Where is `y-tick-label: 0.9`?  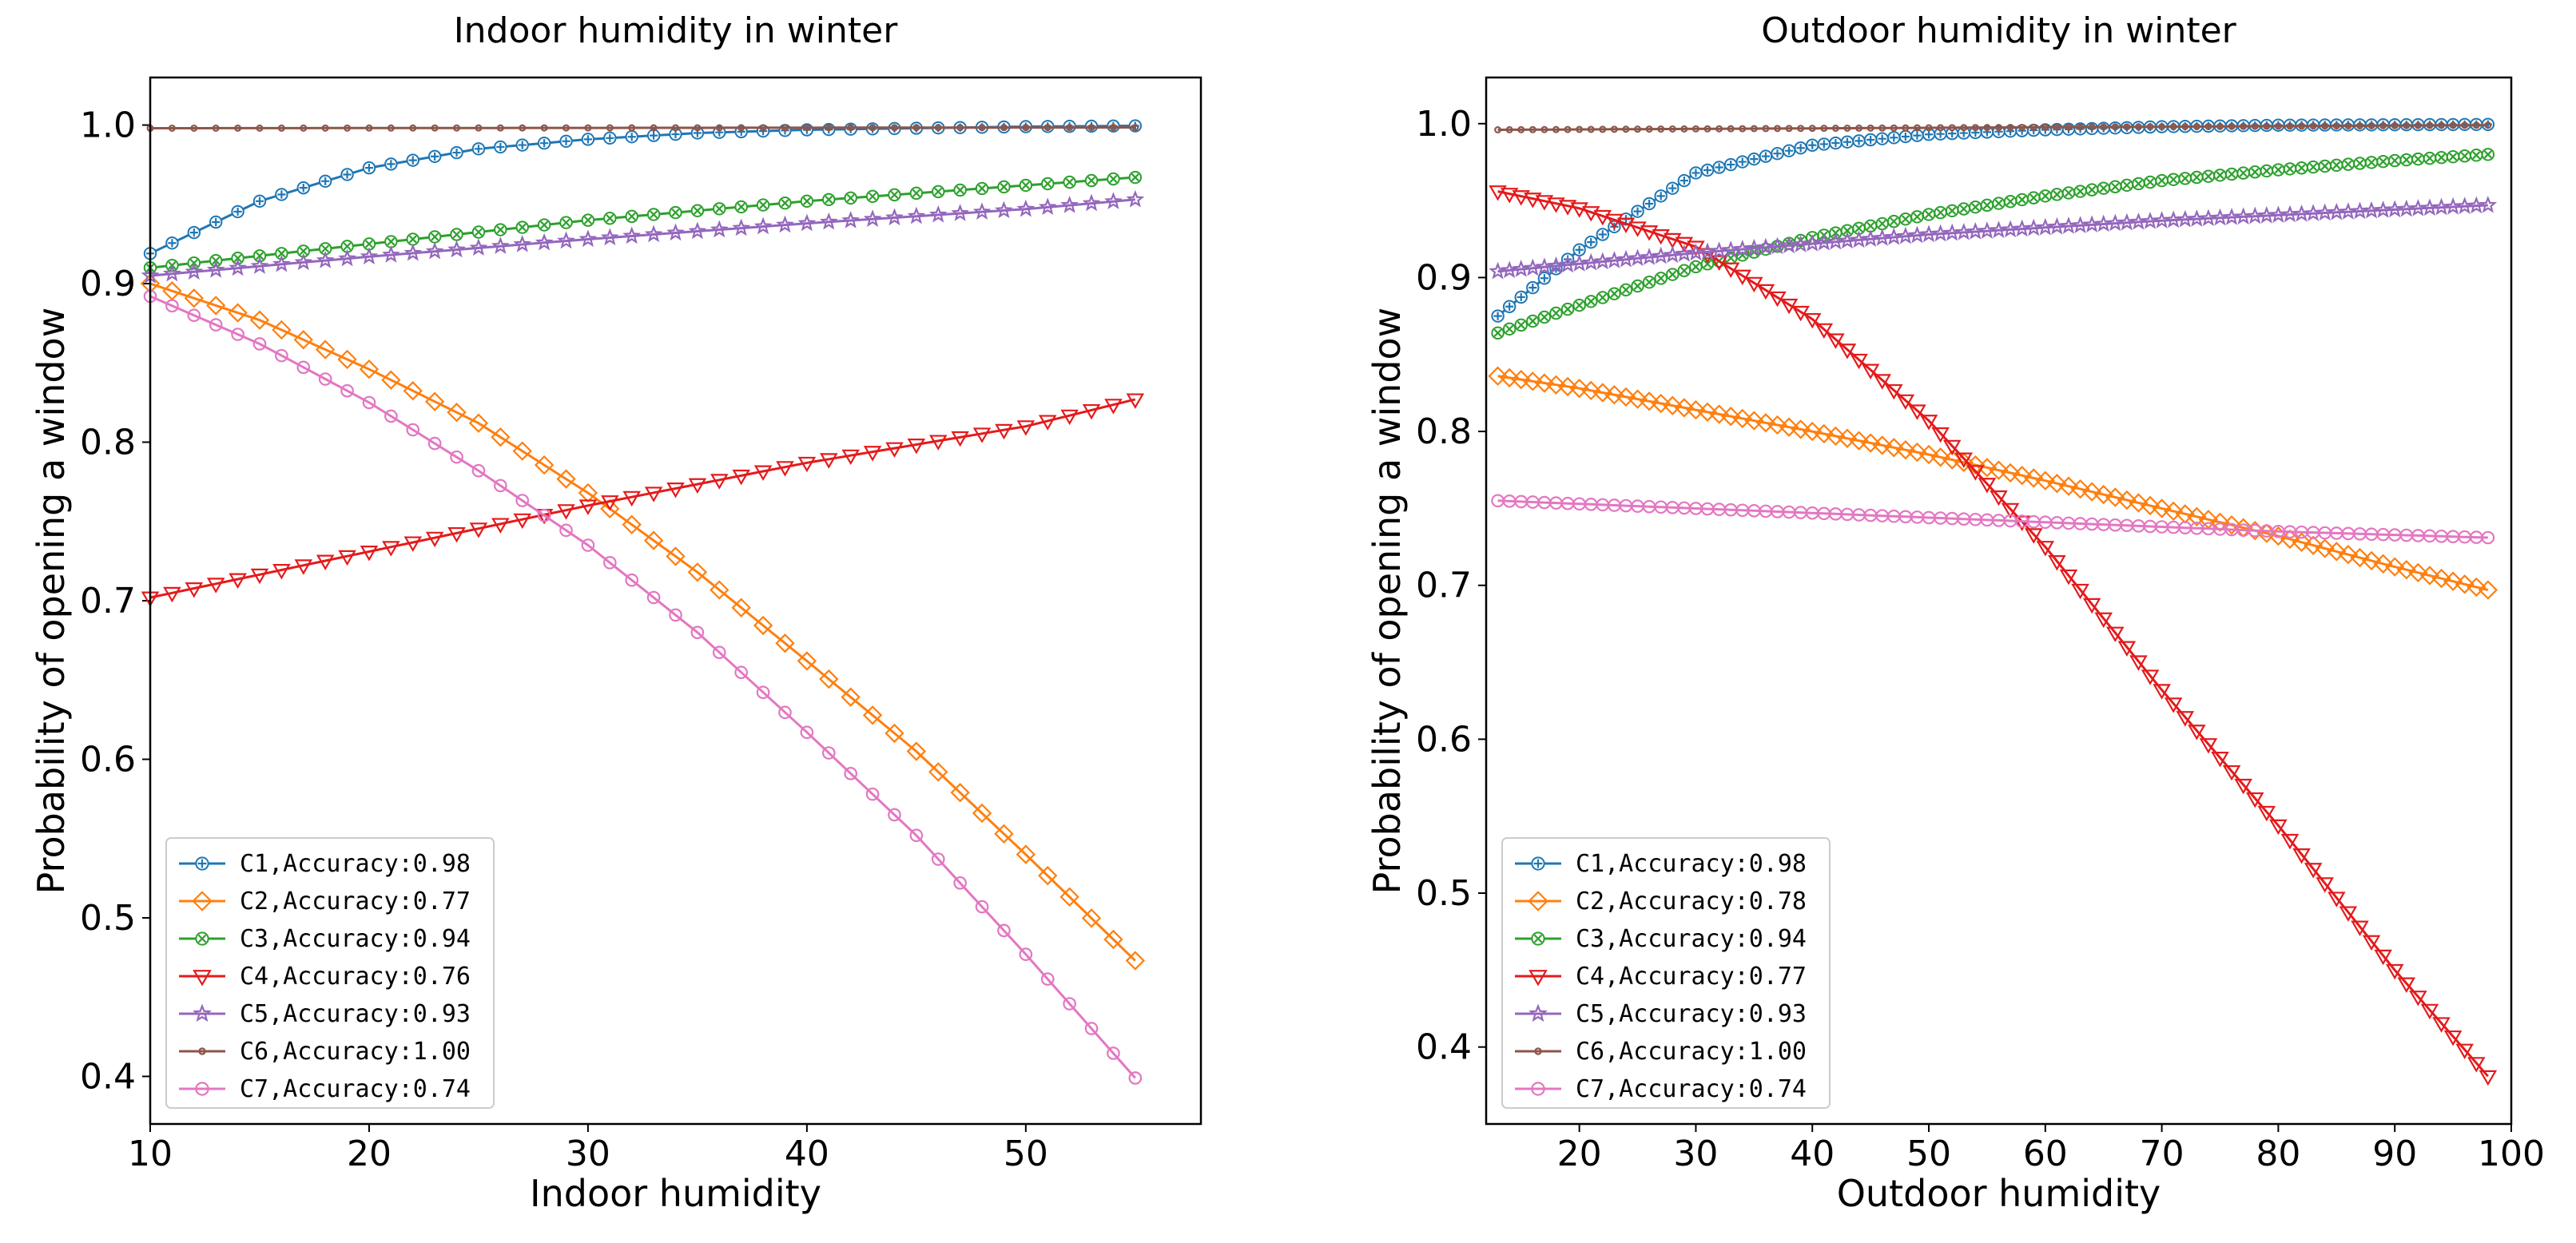 y-tick-label: 0.9 is located at coordinates (108, 284).